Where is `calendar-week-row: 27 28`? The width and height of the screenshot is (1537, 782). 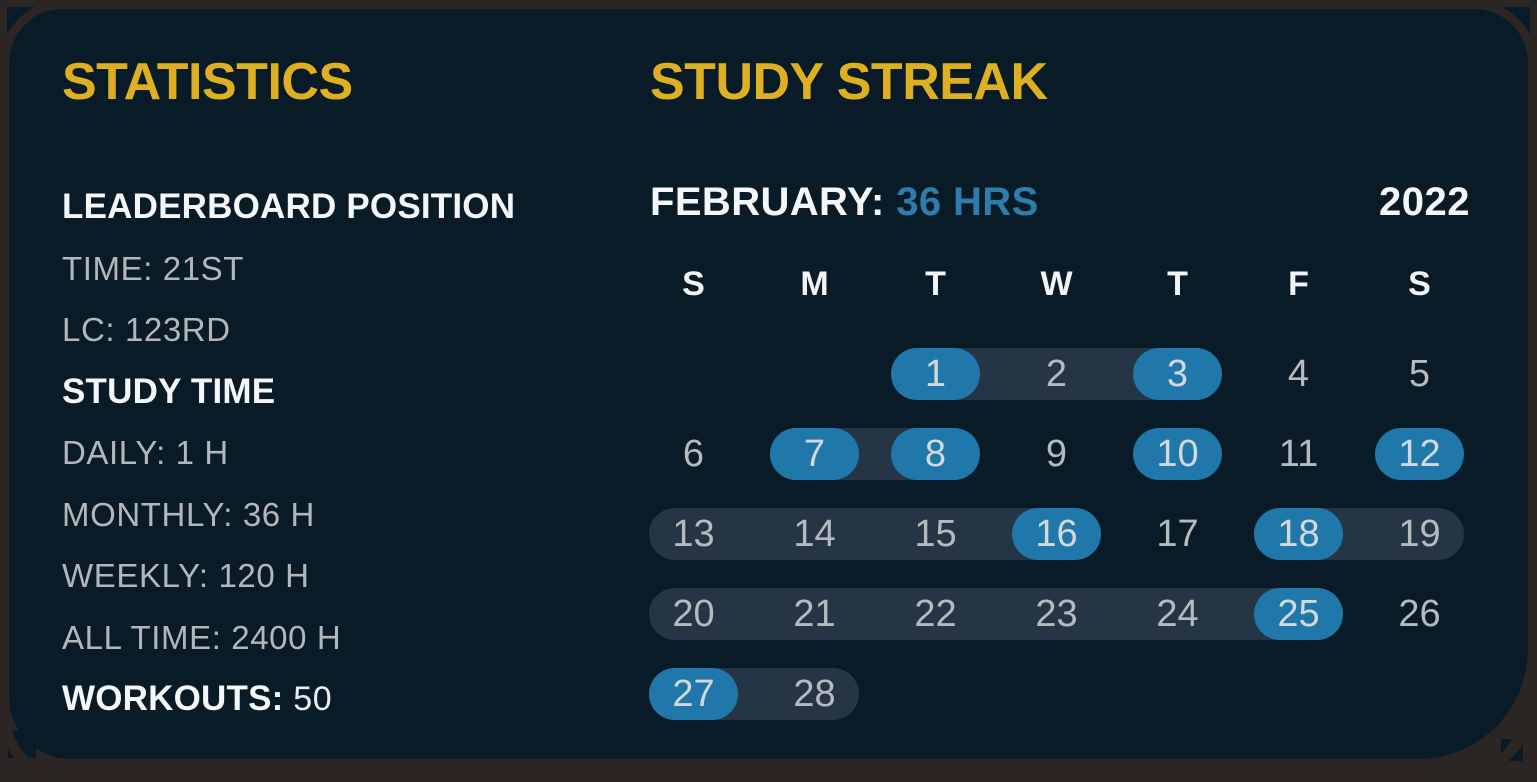 calendar-week-row: 27 28 is located at coordinates (1056, 694).